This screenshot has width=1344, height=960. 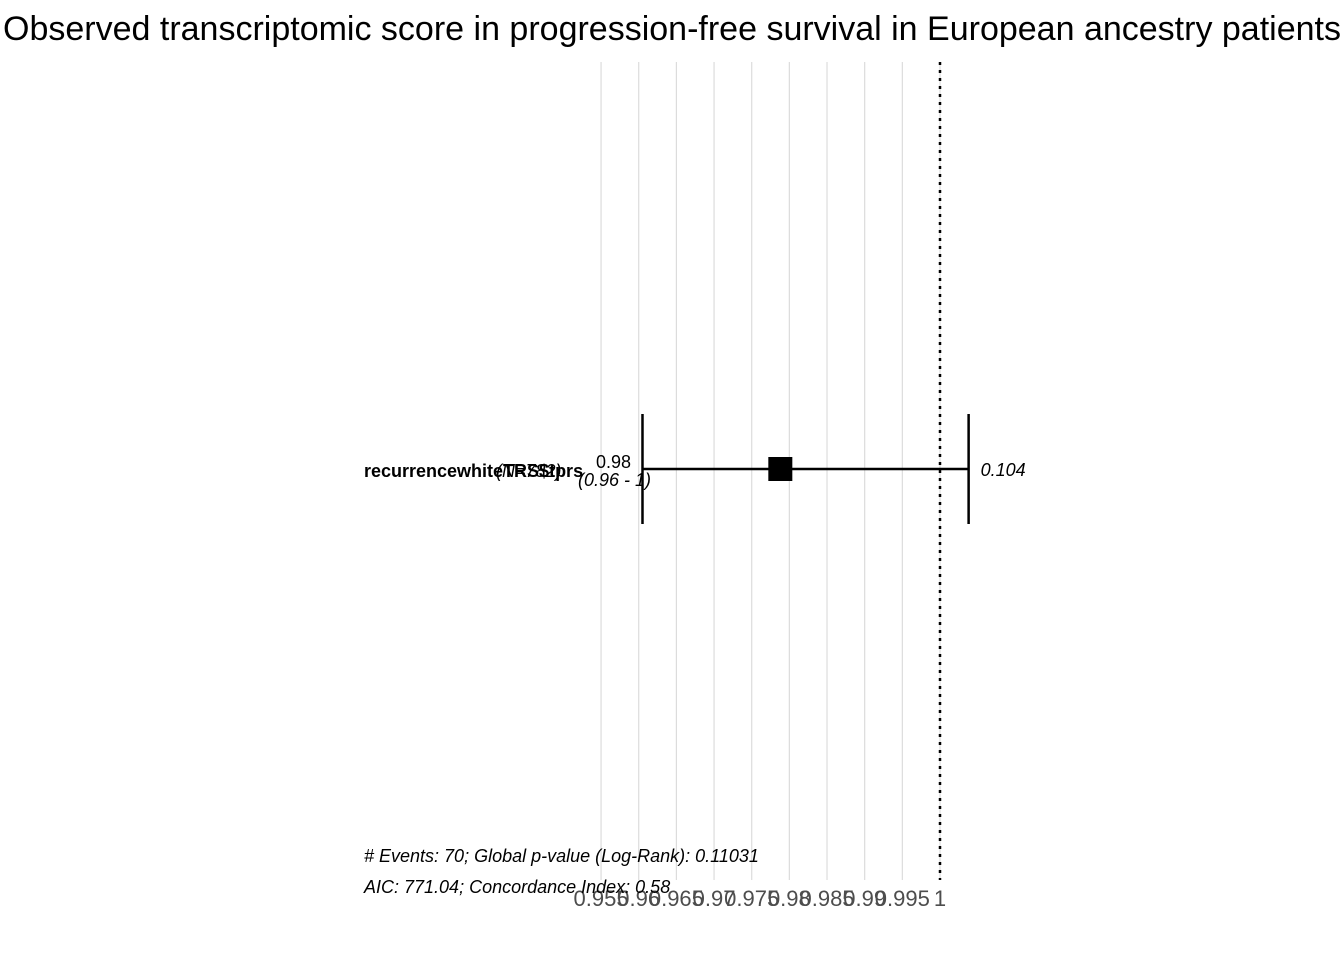 I want to click on x-tick-label: 0.98, so click(x=789, y=898).